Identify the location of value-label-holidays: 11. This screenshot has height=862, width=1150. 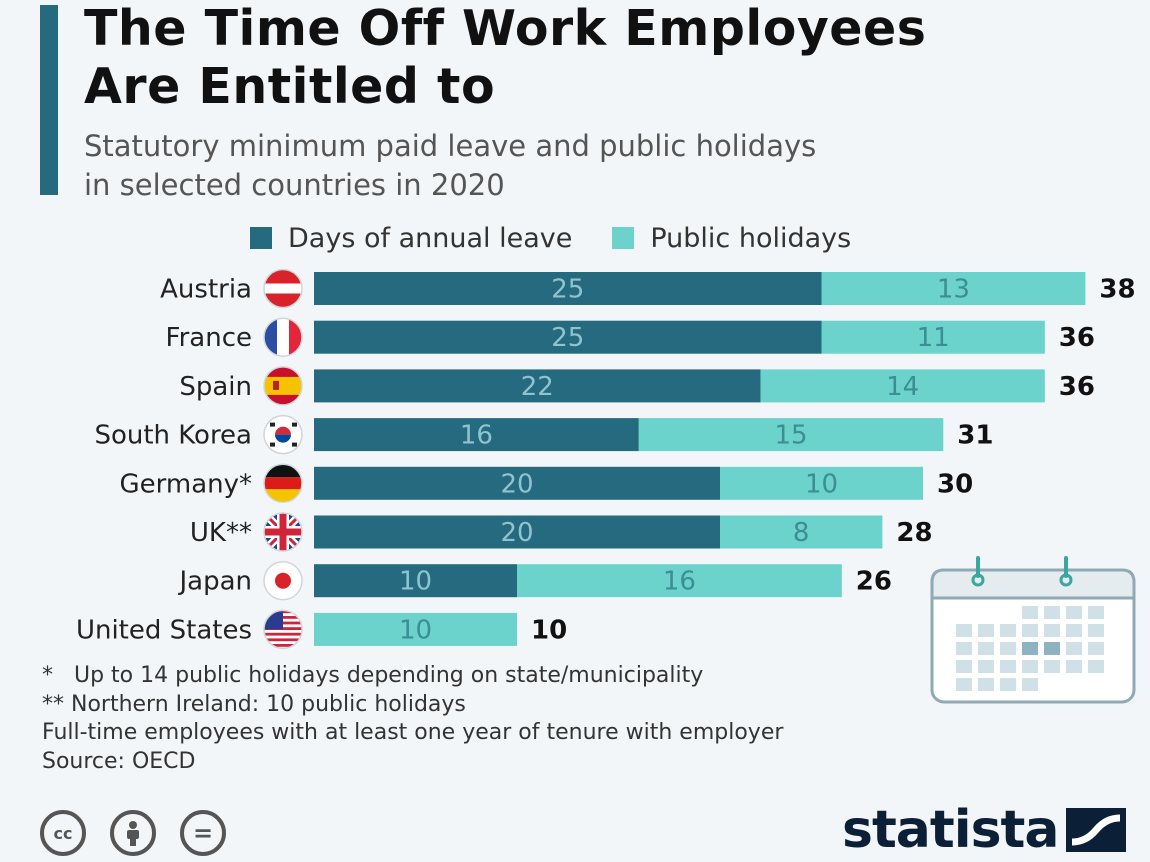
(933, 338).